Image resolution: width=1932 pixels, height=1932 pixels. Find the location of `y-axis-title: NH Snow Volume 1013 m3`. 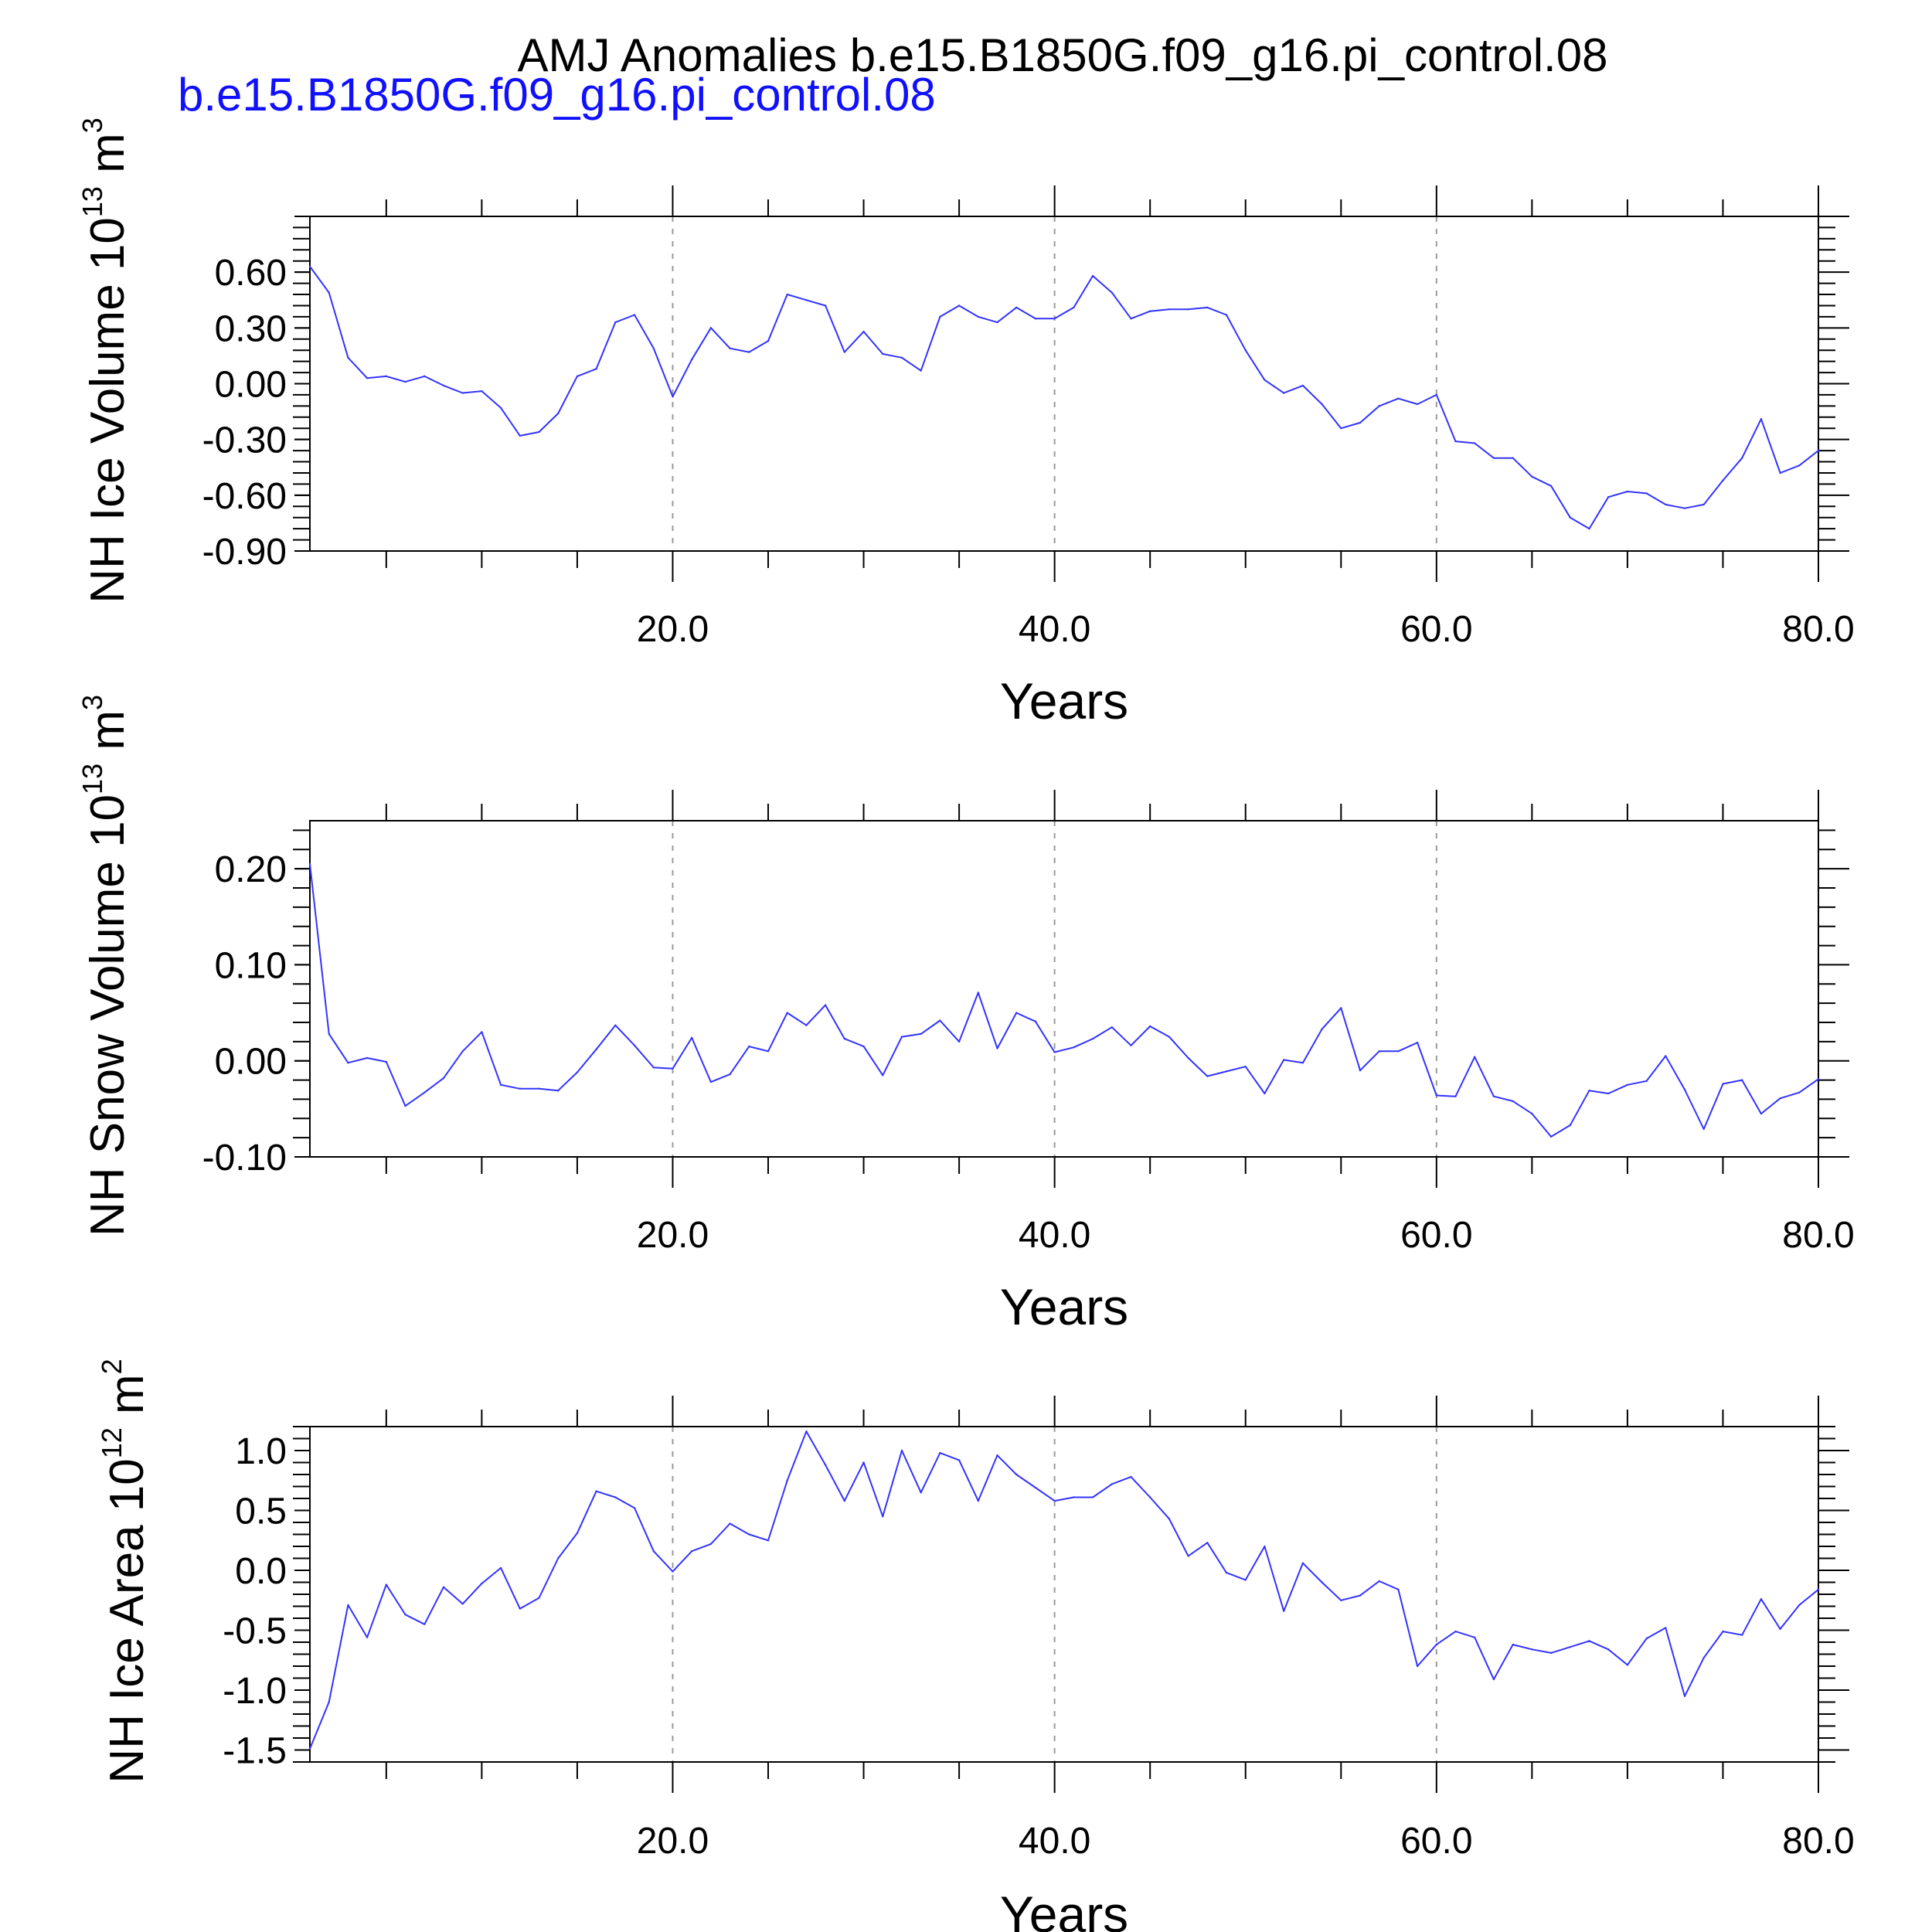

y-axis-title: NH Snow Volume 1013 m3 is located at coordinates (105, 965).